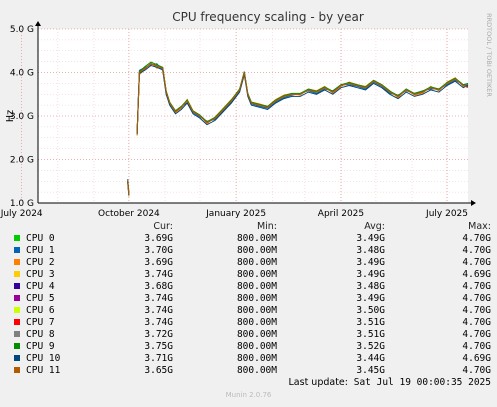 The height and width of the screenshot is (407, 497). What do you see at coordinates (40, 274) in the screenshot?
I see `legend-name: CPU 3` at bounding box center [40, 274].